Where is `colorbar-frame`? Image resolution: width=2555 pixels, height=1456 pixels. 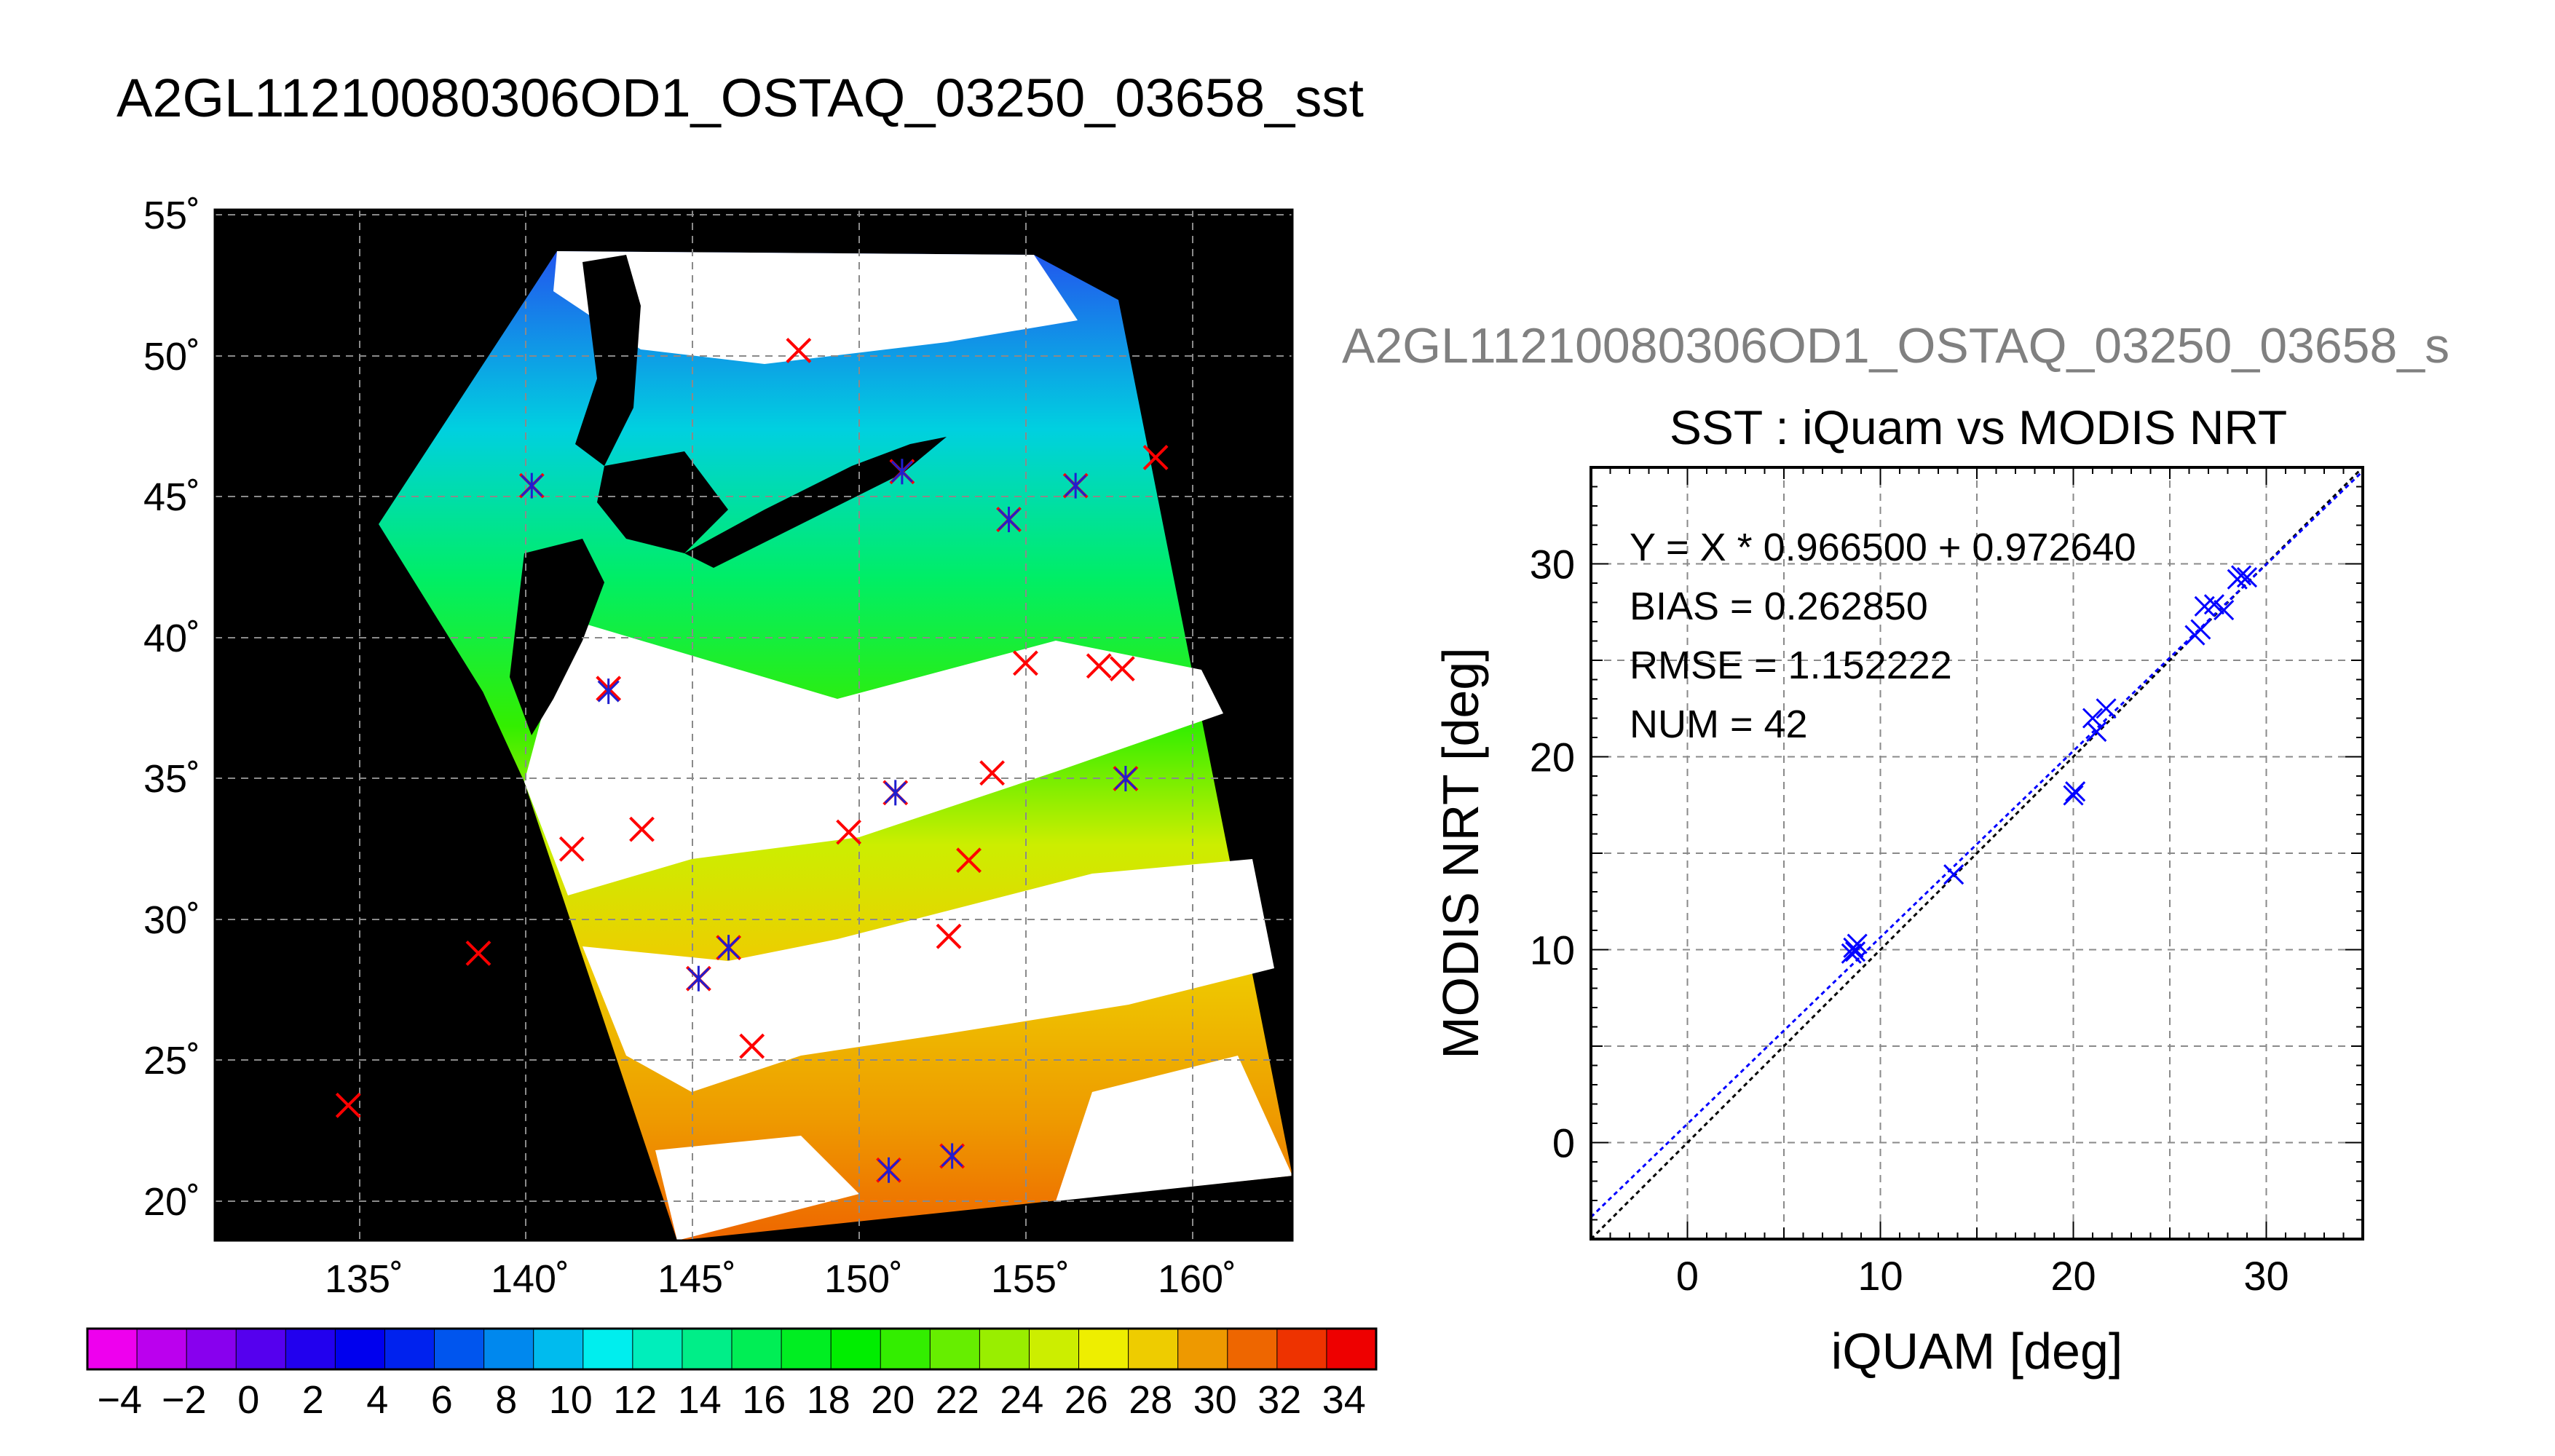
colorbar-frame is located at coordinates (732, 1349).